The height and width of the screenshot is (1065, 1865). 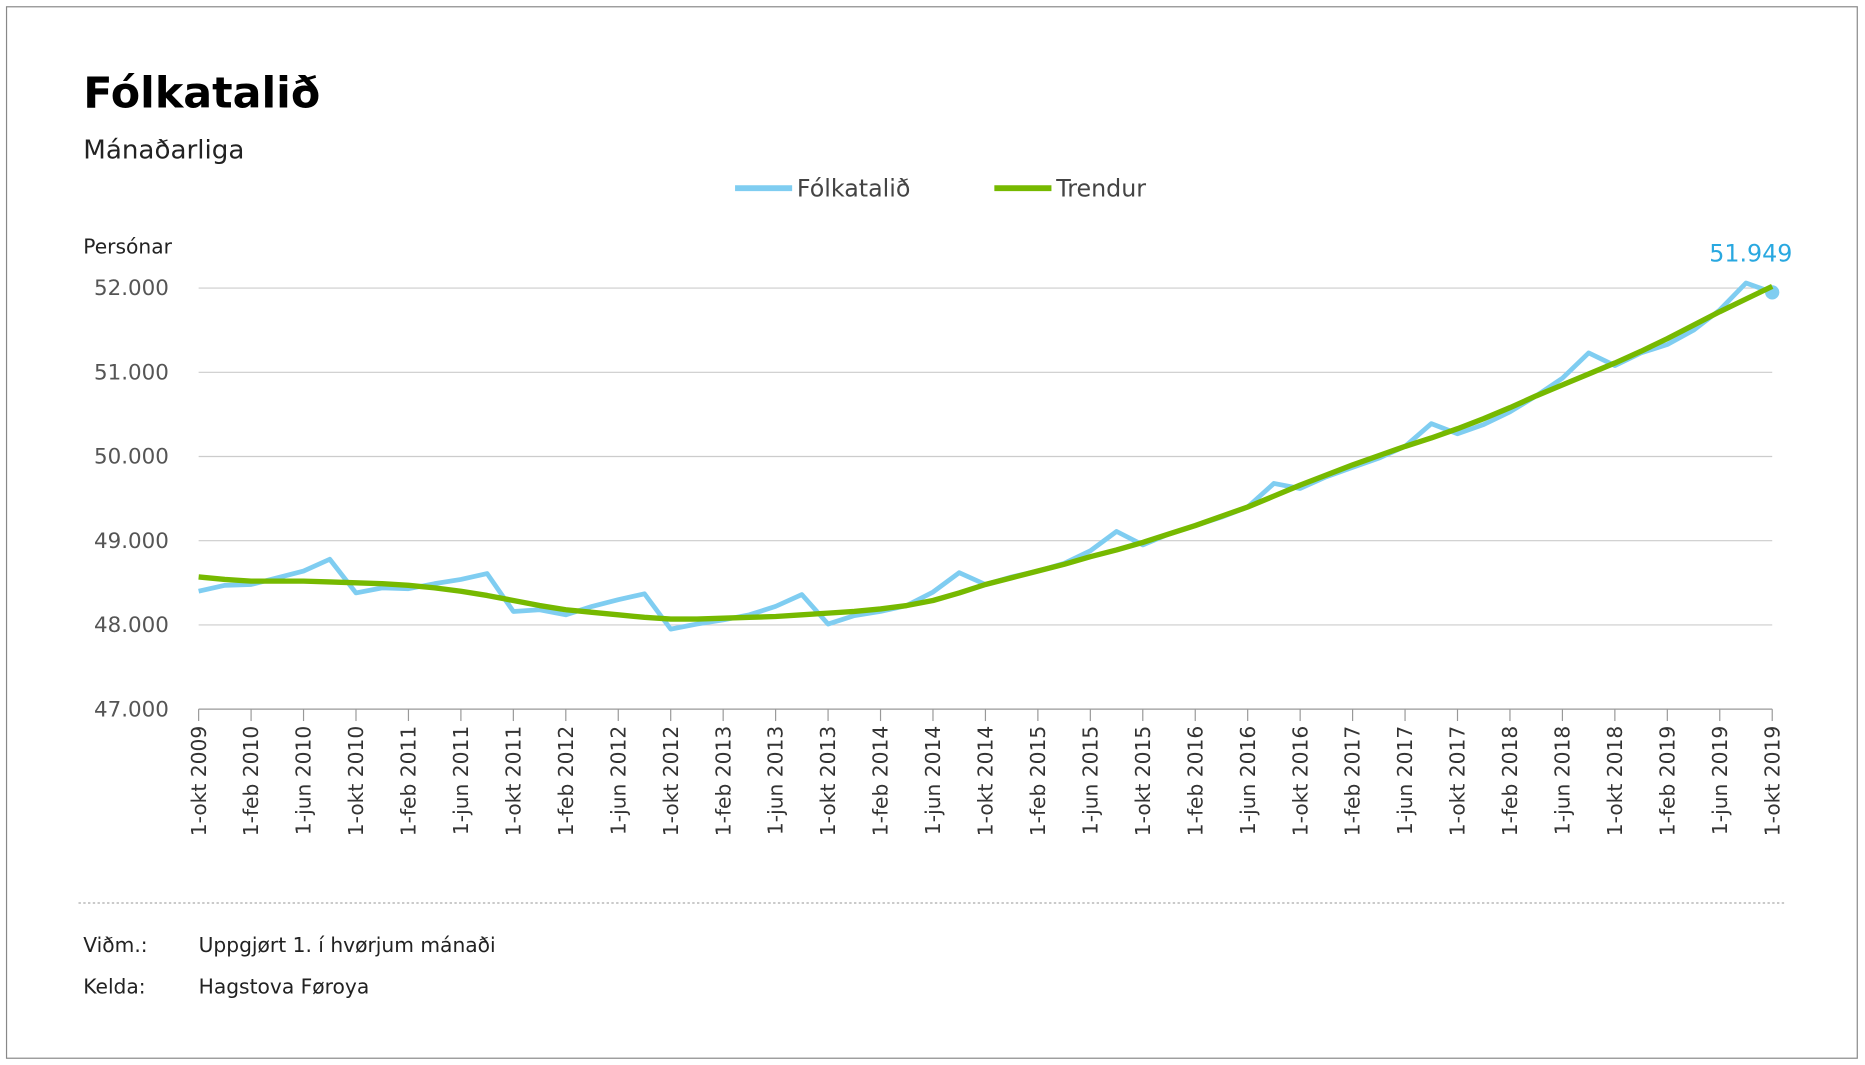 What do you see at coordinates (131, 625) in the screenshot?
I see `y-tick-label: 48.000` at bounding box center [131, 625].